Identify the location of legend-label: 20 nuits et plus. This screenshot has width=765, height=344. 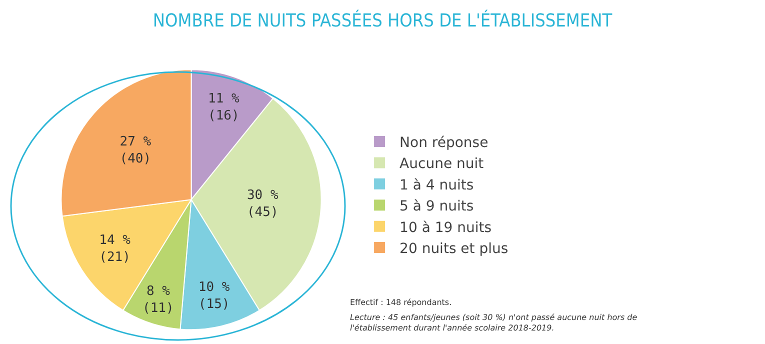
(454, 248).